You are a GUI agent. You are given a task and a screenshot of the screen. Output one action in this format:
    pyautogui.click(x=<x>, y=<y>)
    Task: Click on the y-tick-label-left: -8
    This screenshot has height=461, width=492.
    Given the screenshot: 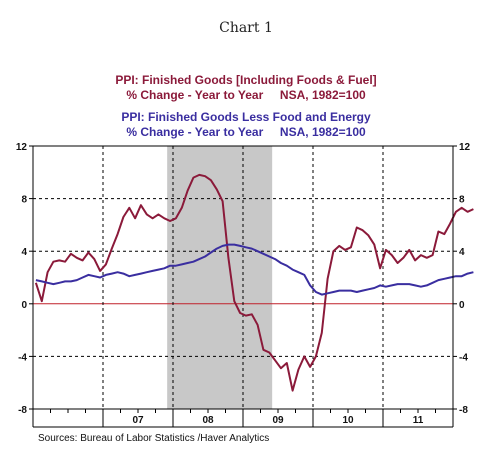 What is the action you would take?
    pyautogui.click(x=22, y=410)
    